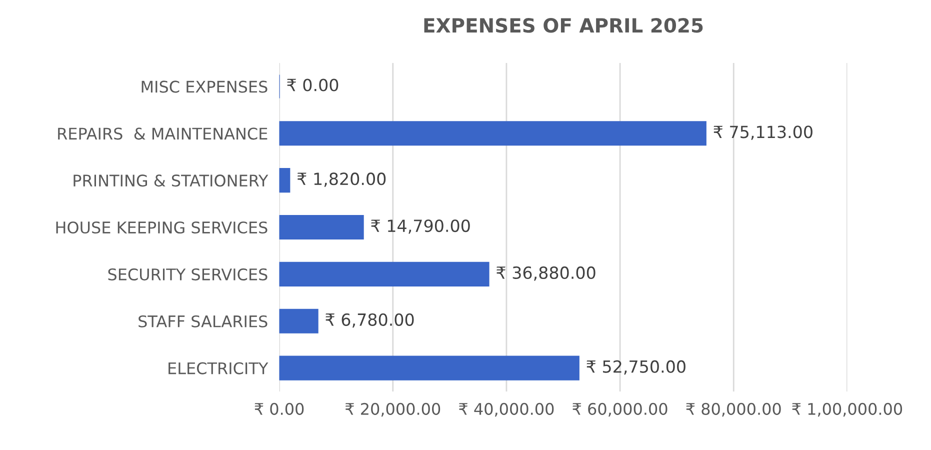  Describe the element at coordinates (203, 321) in the screenshot. I see `y-tick-label: STAFF SALARIES` at that location.